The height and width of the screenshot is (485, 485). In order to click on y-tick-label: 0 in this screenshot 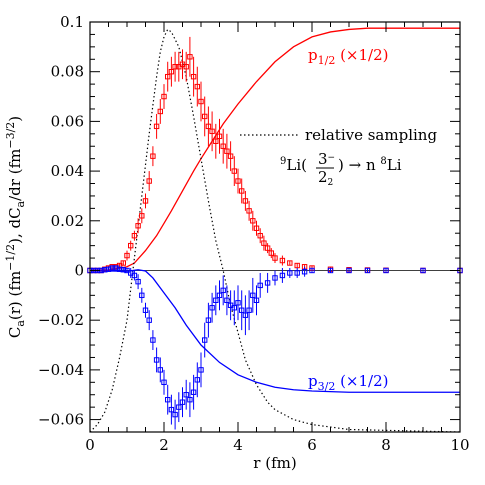, I will do `click(79, 270)`.